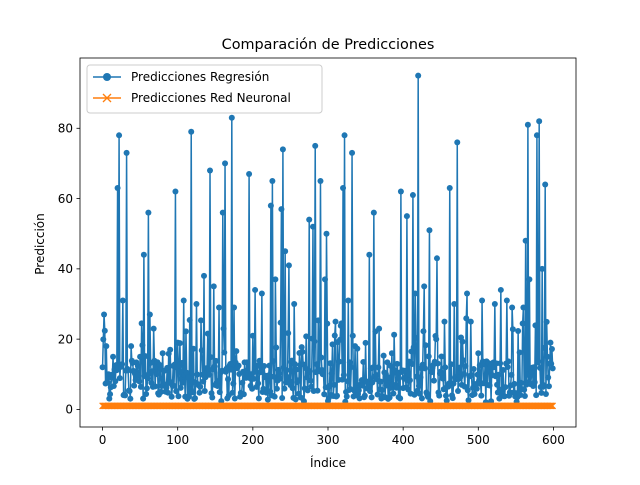 The height and width of the screenshot is (485, 640). I want to click on y-tick-label: 60, so click(65, 199).